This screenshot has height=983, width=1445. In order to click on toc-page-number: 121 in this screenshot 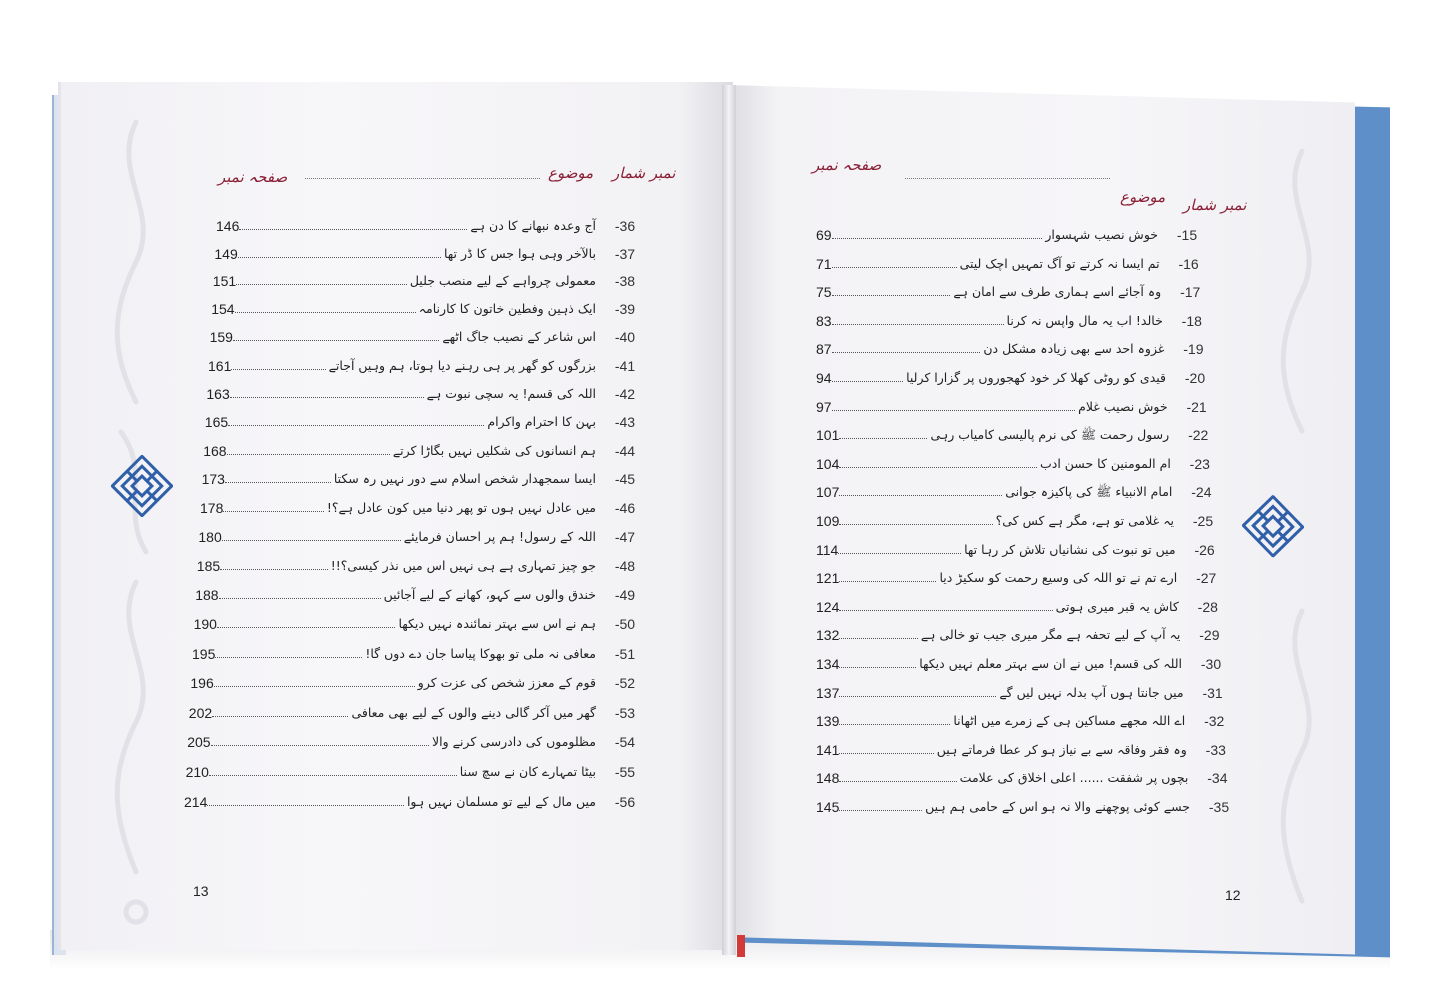, I will do `click(828, 578)`.